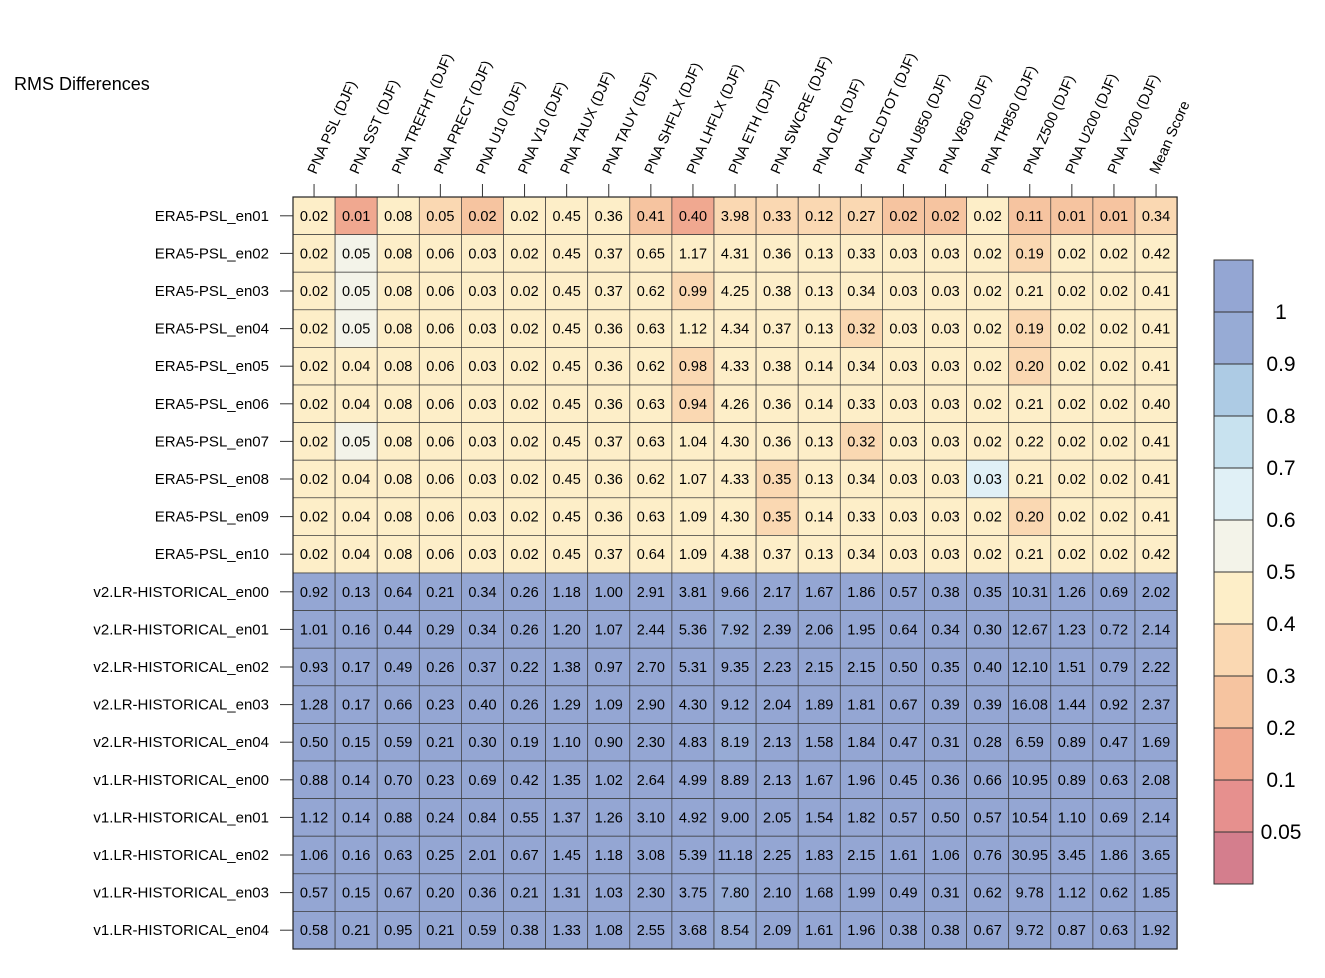 This screenshot has height=978, width=1325. Describe the element at coordinates (1280, 728) in the screenshot. I see `colorbar-tick-label: 0.2` at that location.